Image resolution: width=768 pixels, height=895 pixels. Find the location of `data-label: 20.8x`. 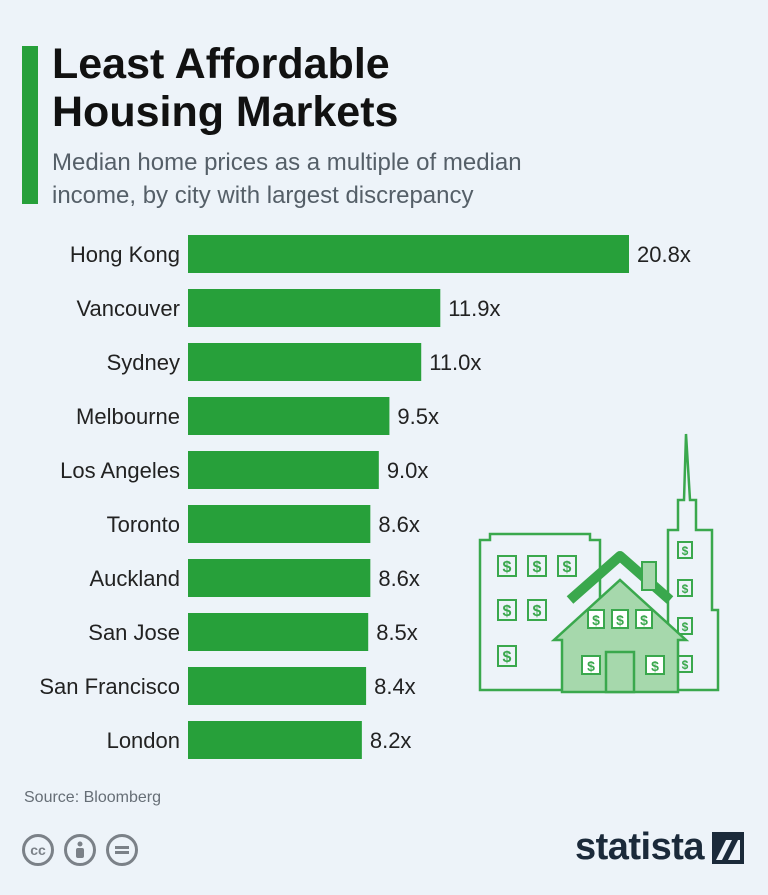

data-label: 20.8x is located at coordinates (664, 254).